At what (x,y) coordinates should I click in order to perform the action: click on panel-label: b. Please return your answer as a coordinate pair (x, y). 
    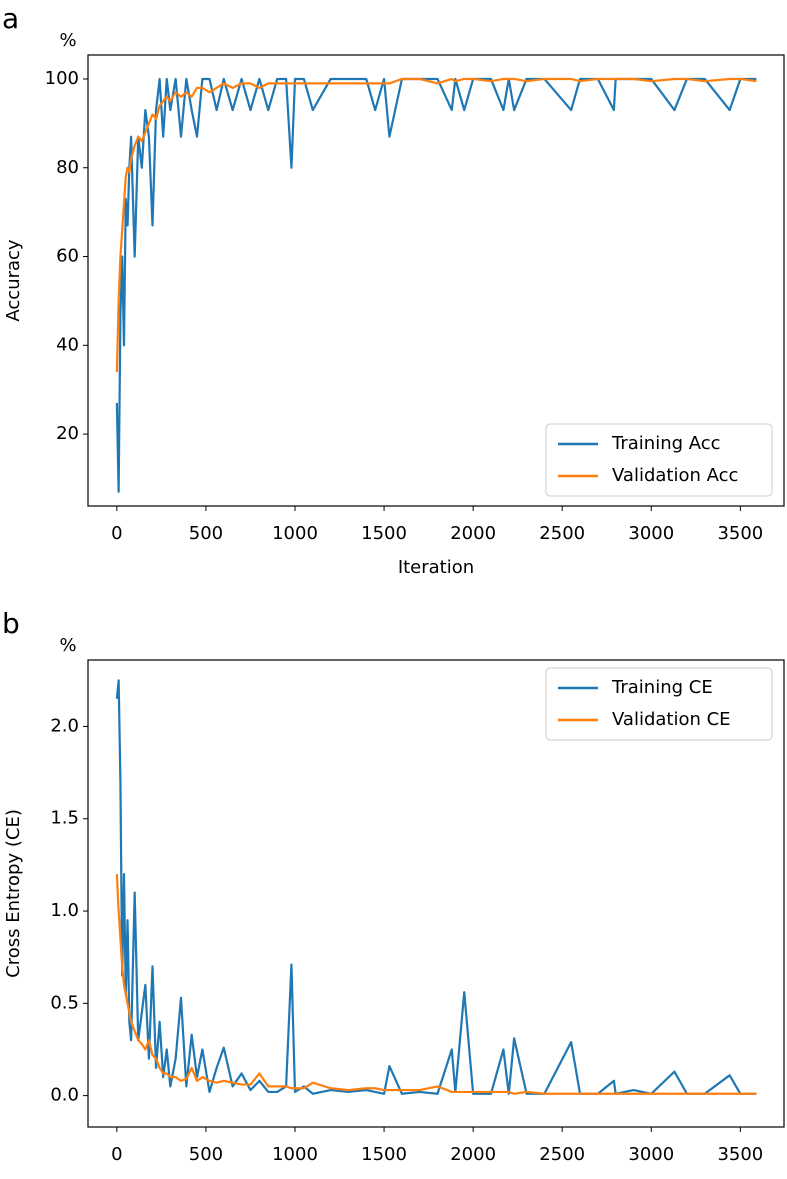
    Looking at the image, I should click on (11, 623).